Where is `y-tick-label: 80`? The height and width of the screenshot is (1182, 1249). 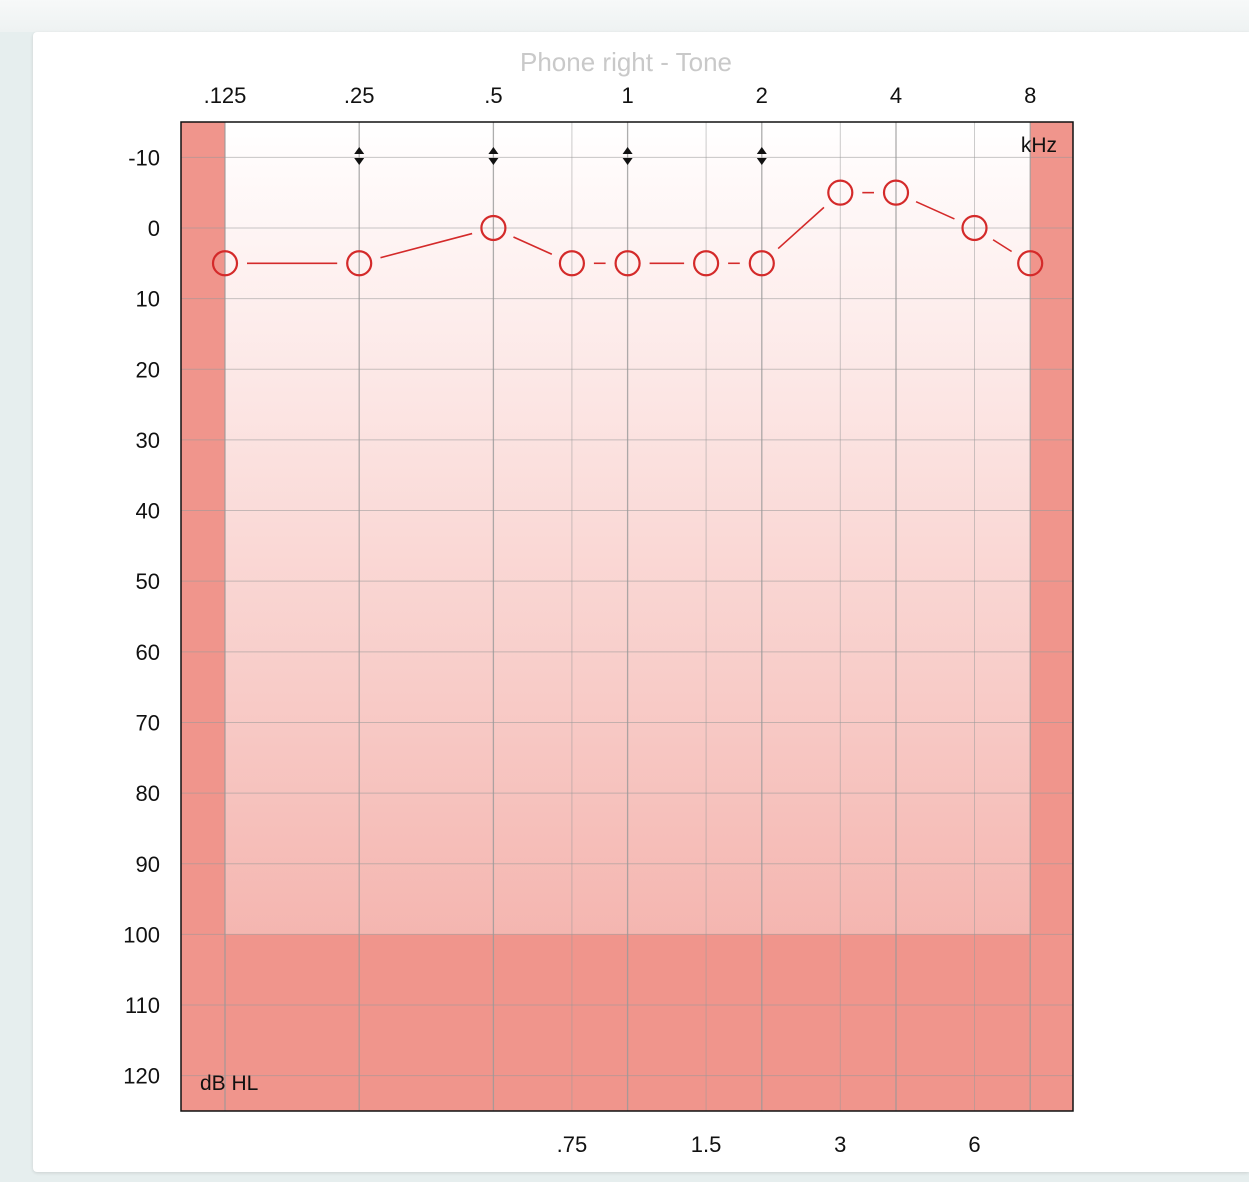 y-tick-label: 80 is located at coordinates (148, 793).